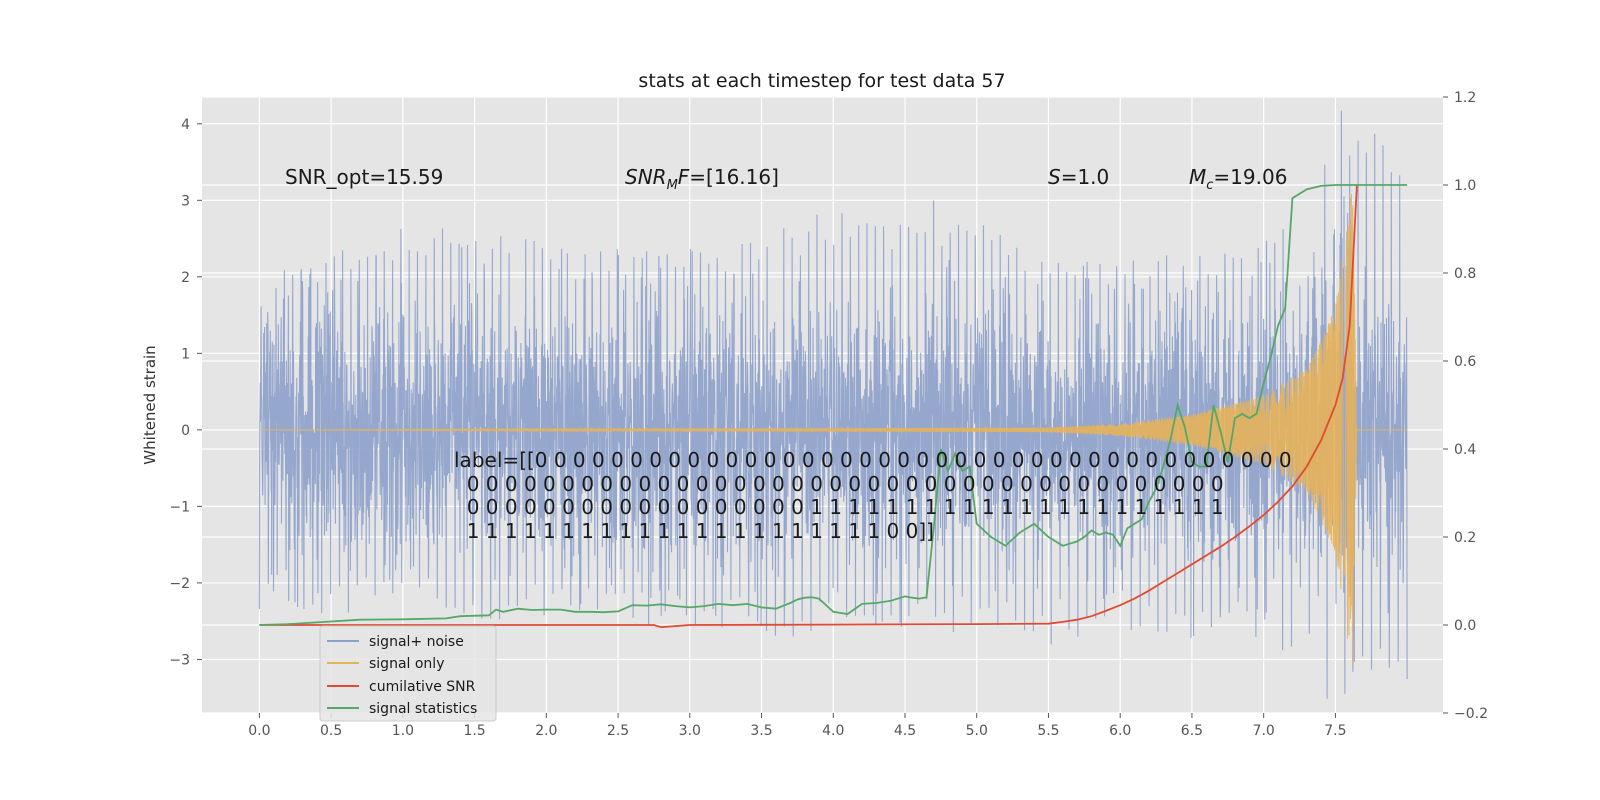  What do you see at coordinates (1250, 177) in the screenshot?
I see `mc-value: =19.06` at bounding box center [1250, 177].